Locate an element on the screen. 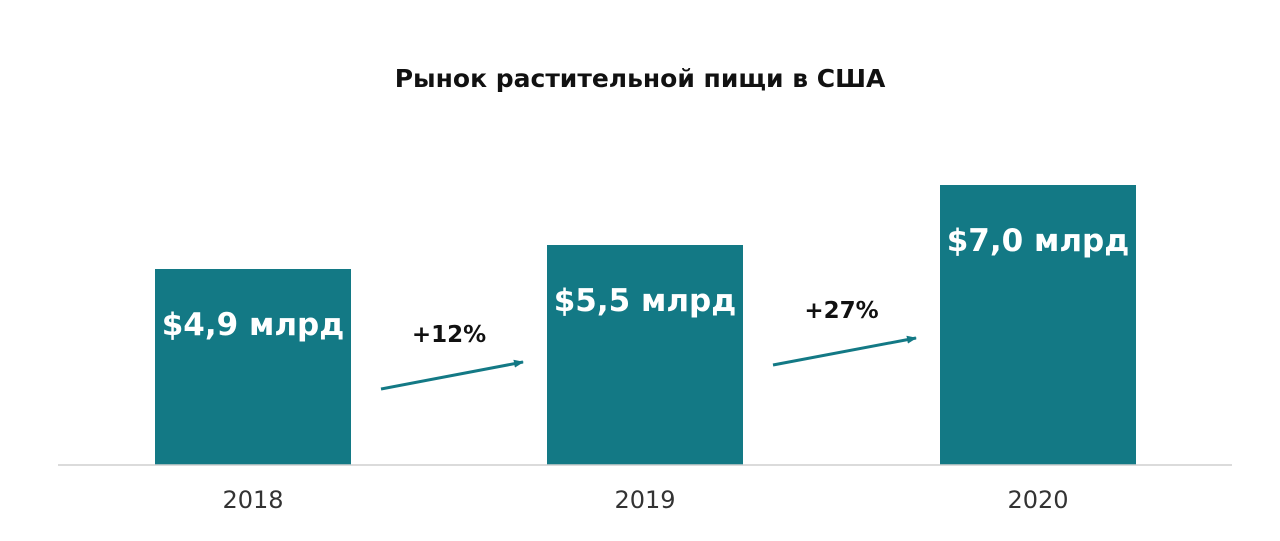 The height and width of the screenshot is (541, 1280). bar-2018 is located at coordinates (253, 367).